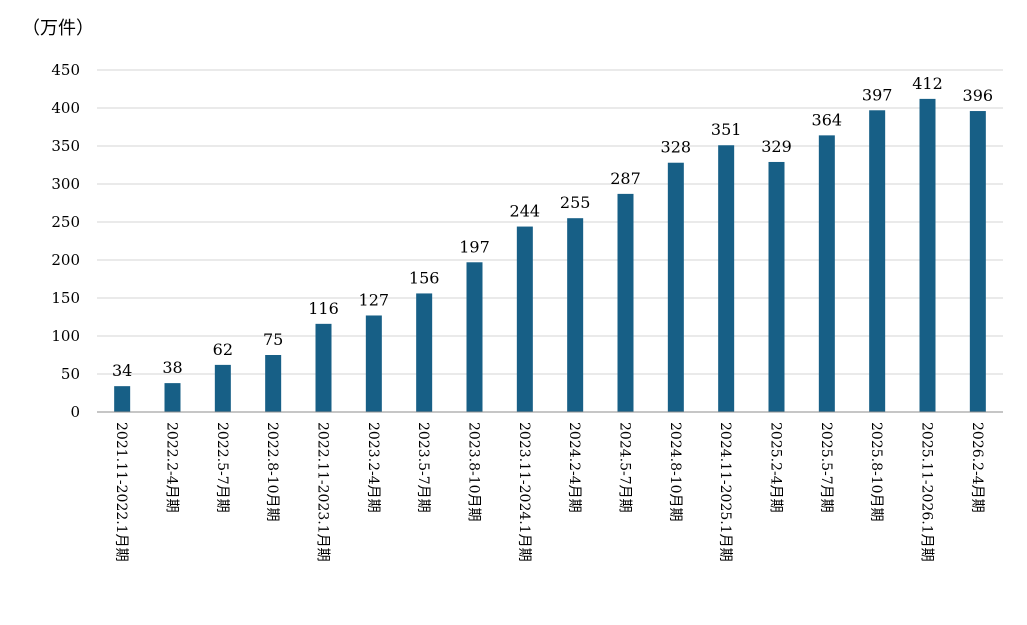 The width and height of the screenshot is (1027, 625). Describe the element at coordinates (625, 178) in the screenshot. I see `data-label-11: 287` at that location.